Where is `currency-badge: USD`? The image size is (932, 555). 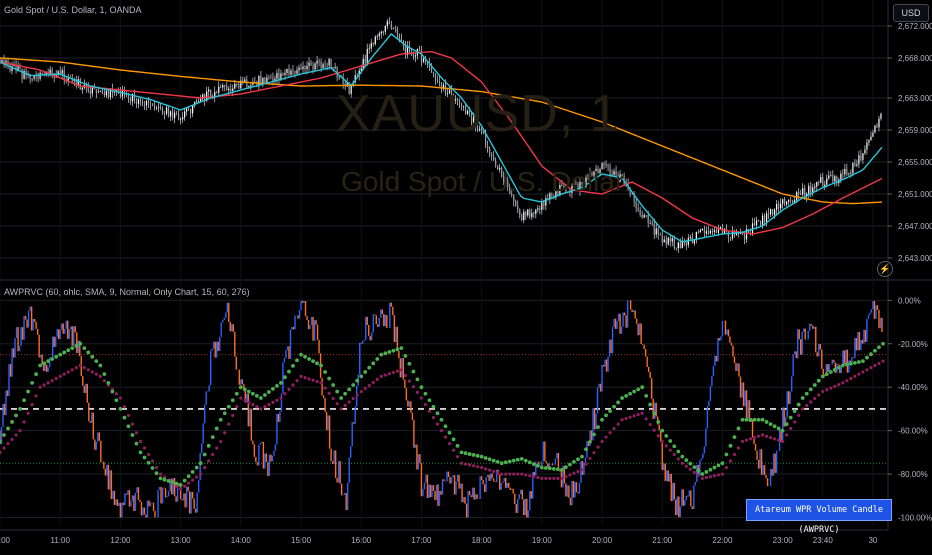 currency-badge: USD is located at coordinates (911, 13).